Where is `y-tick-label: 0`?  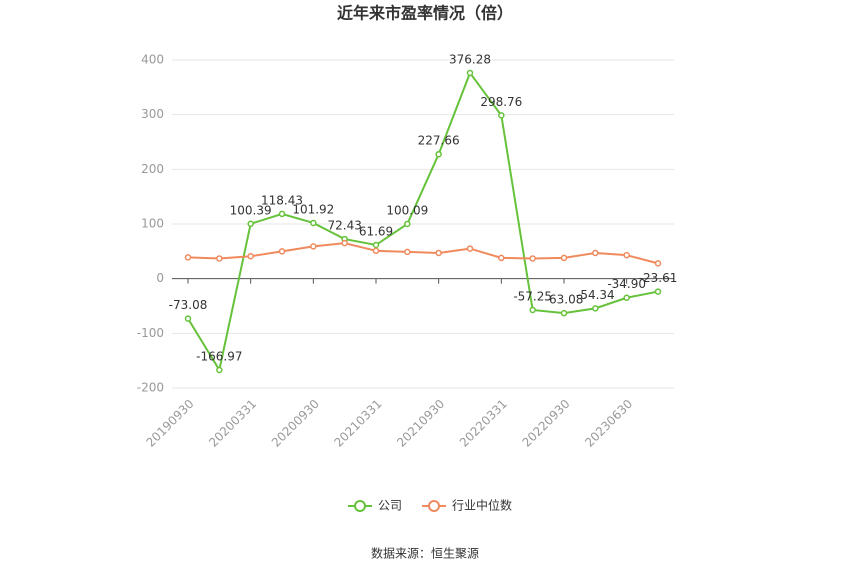 y-tick-label: 0 is located at coordinates (160, 278).